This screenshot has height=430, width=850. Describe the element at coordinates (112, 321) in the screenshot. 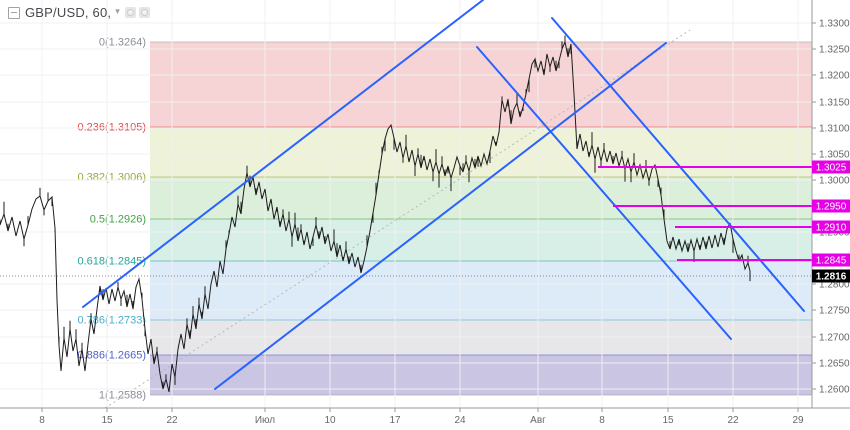

I see `fib-level-label: 0.786(1.2733)` at that location.